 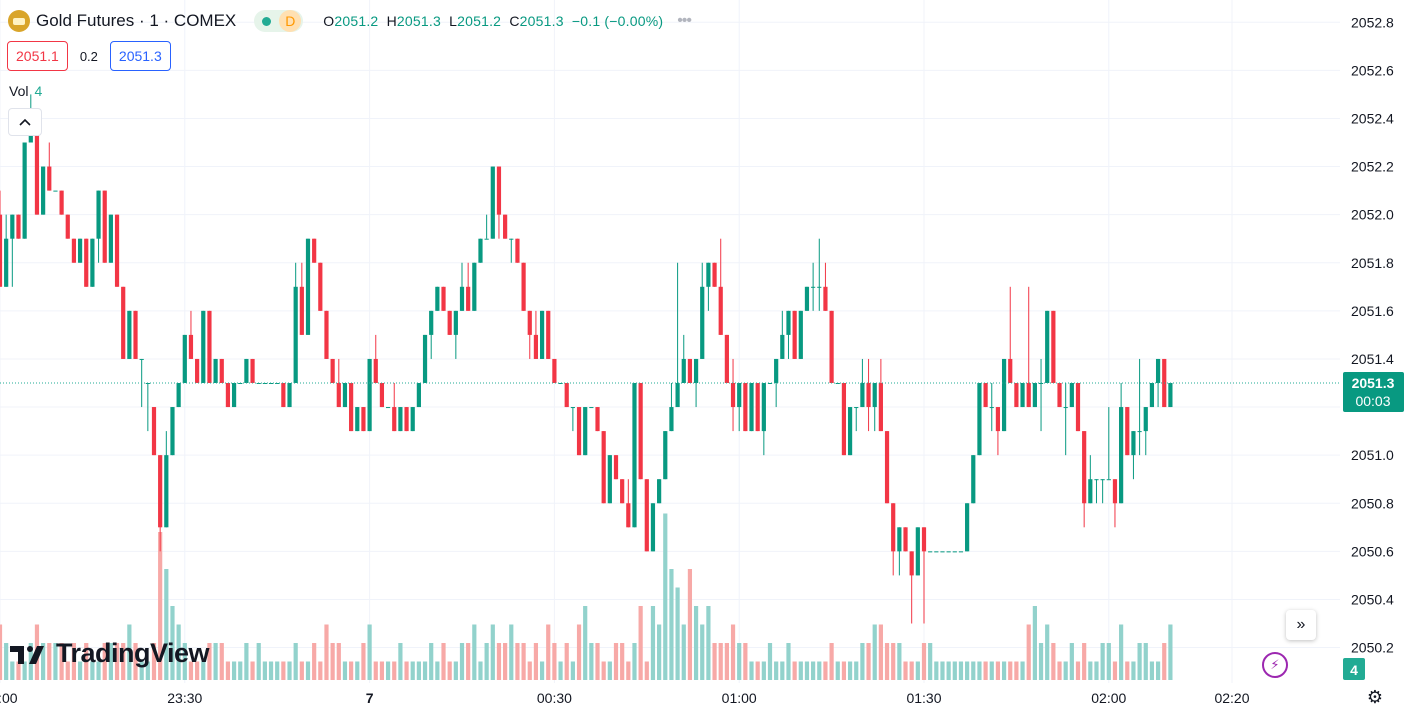 I want to click on time-axis: 23:00 23:30 7 00:30 01:00 01:30 02:00 02:20, so click(x=670, y=701).